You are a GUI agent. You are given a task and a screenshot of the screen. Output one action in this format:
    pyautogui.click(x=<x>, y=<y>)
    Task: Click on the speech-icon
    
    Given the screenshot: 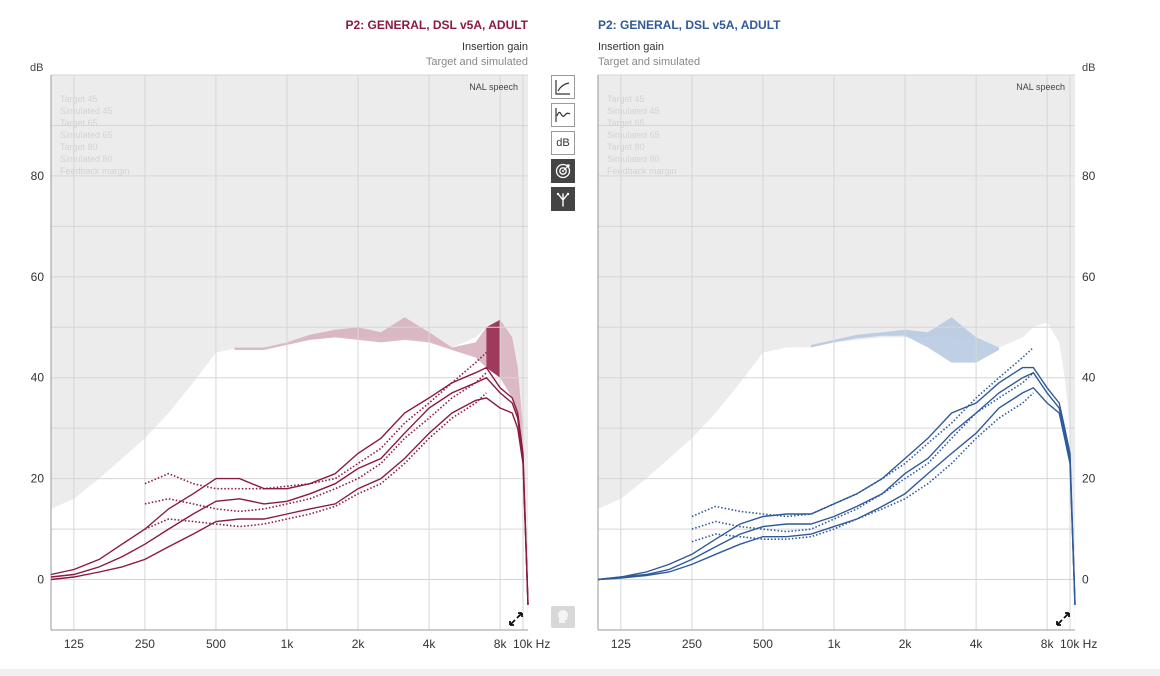 What is the action you would take?
    pyautogui.click(x=563, y=199)
    